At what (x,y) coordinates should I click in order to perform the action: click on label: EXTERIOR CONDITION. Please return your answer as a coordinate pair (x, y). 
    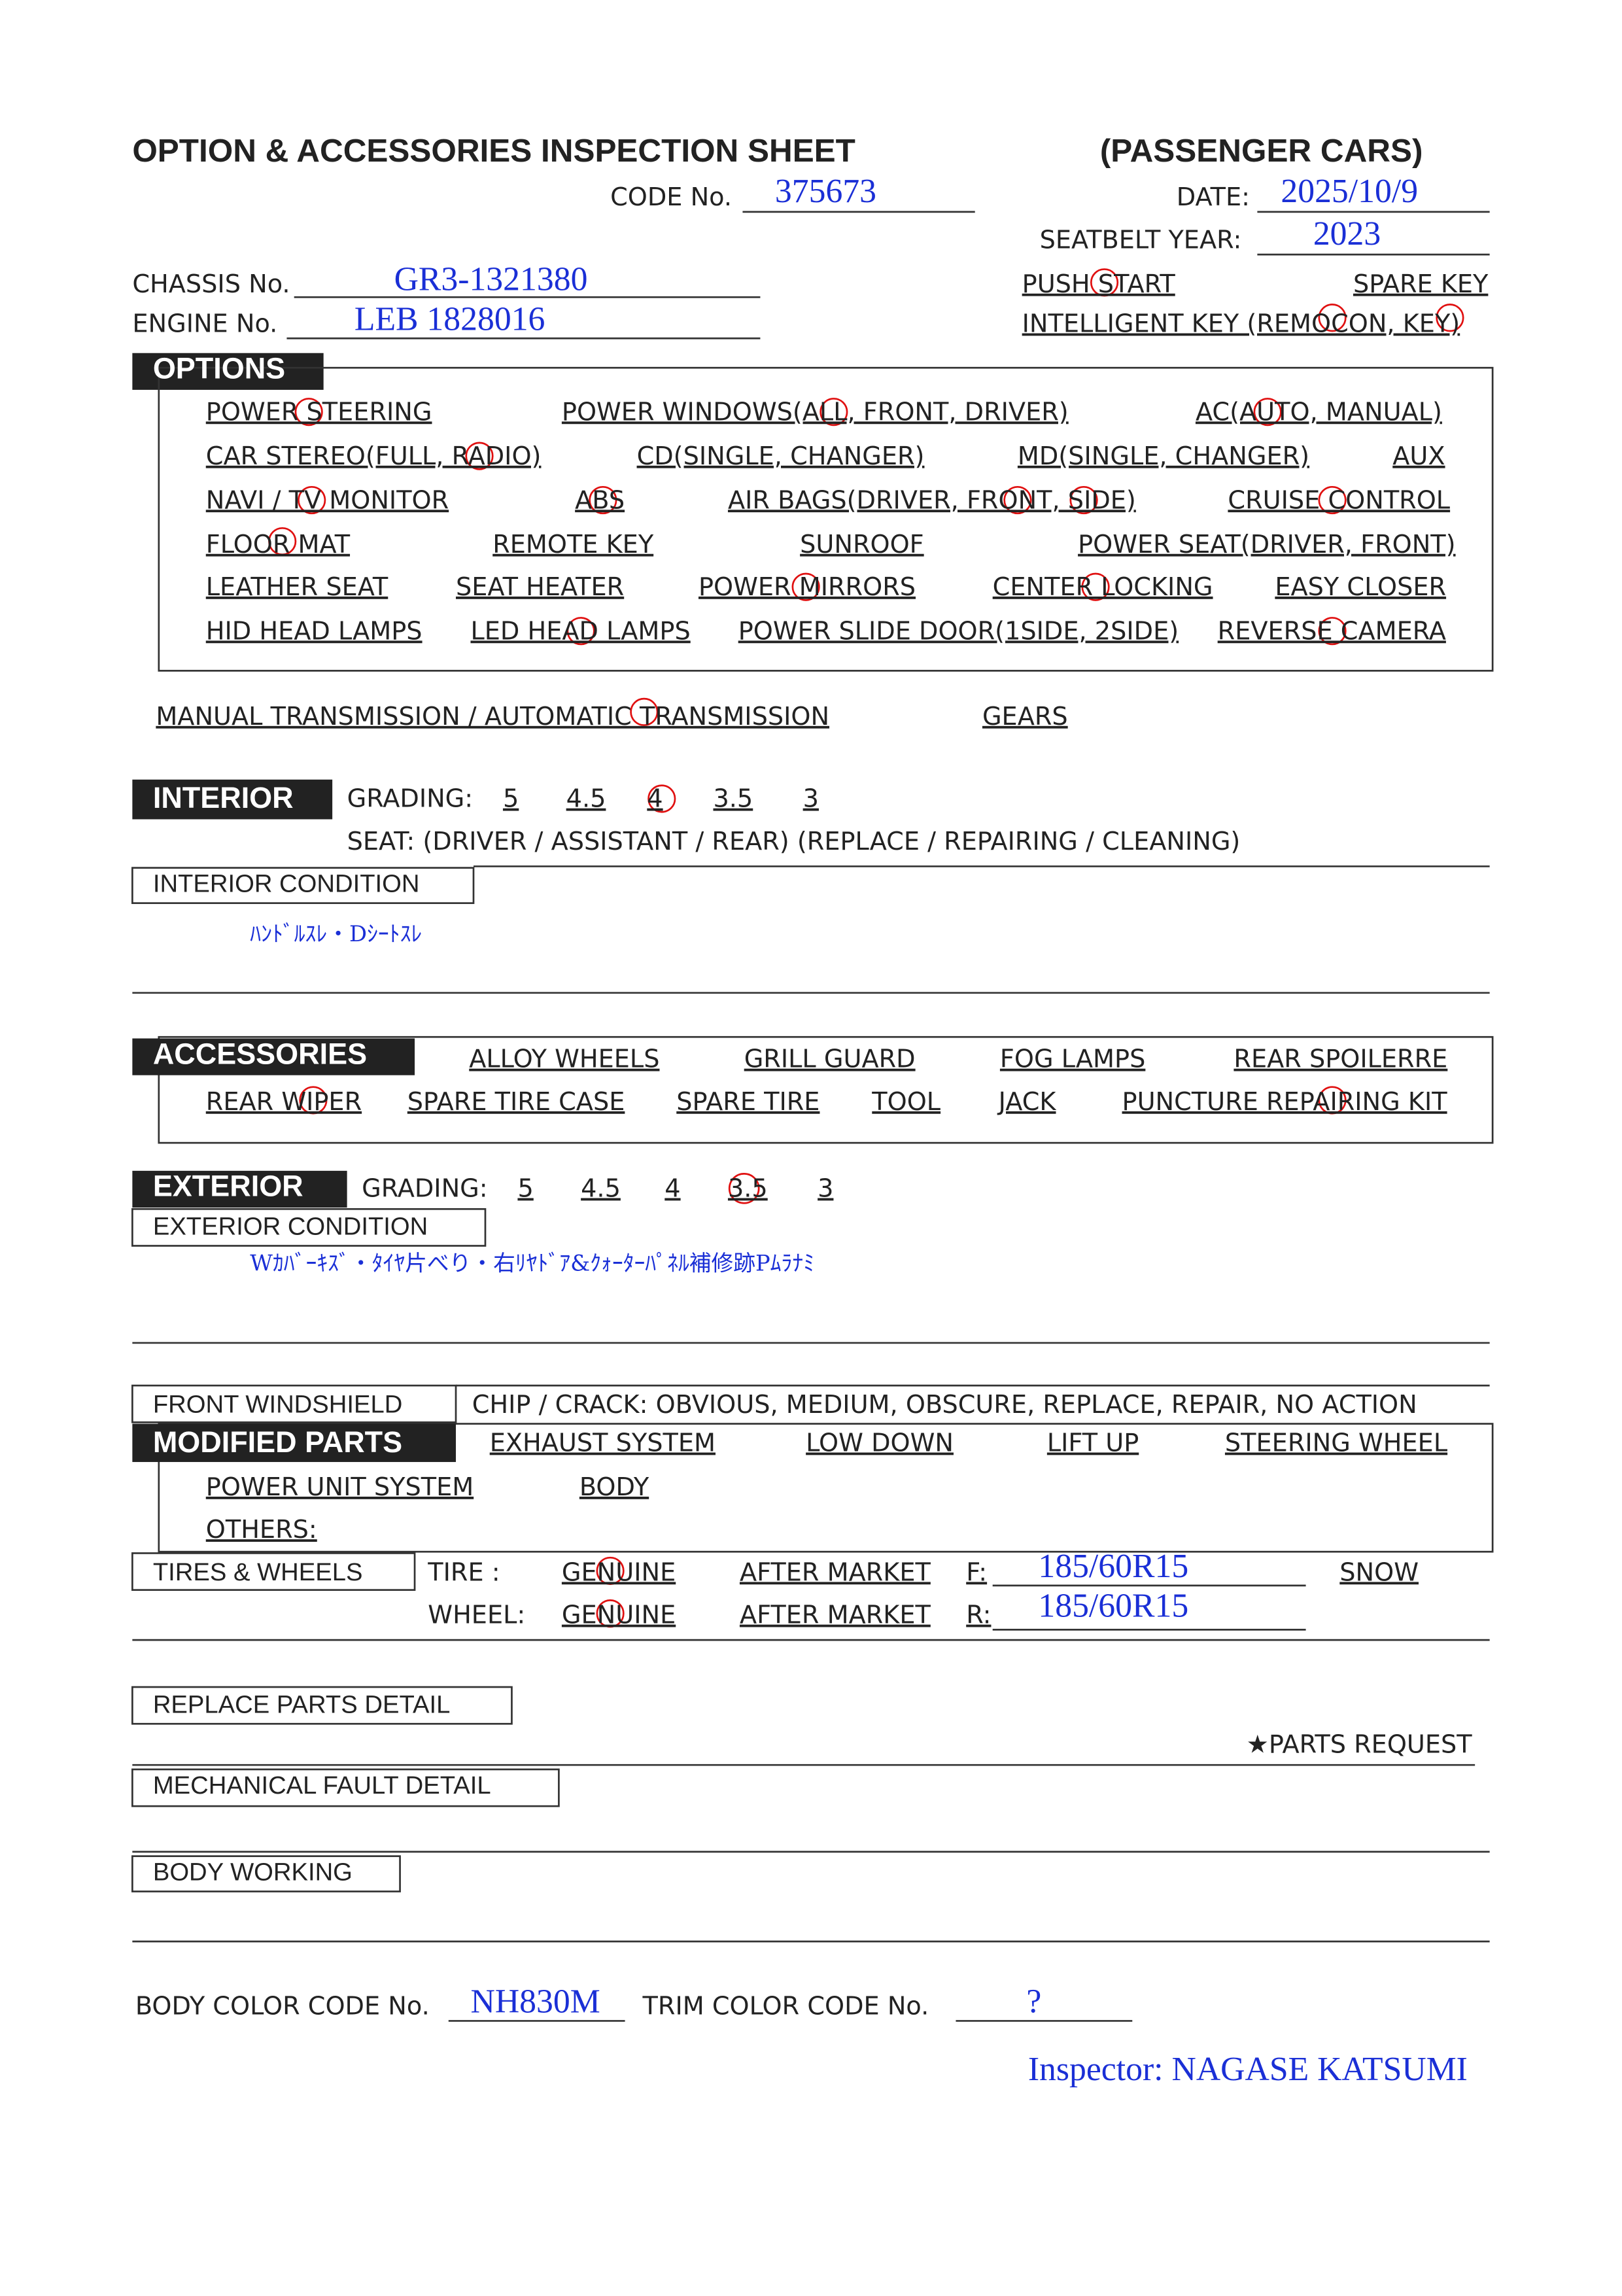
    Looking at the image, I should click on (290, 1227).